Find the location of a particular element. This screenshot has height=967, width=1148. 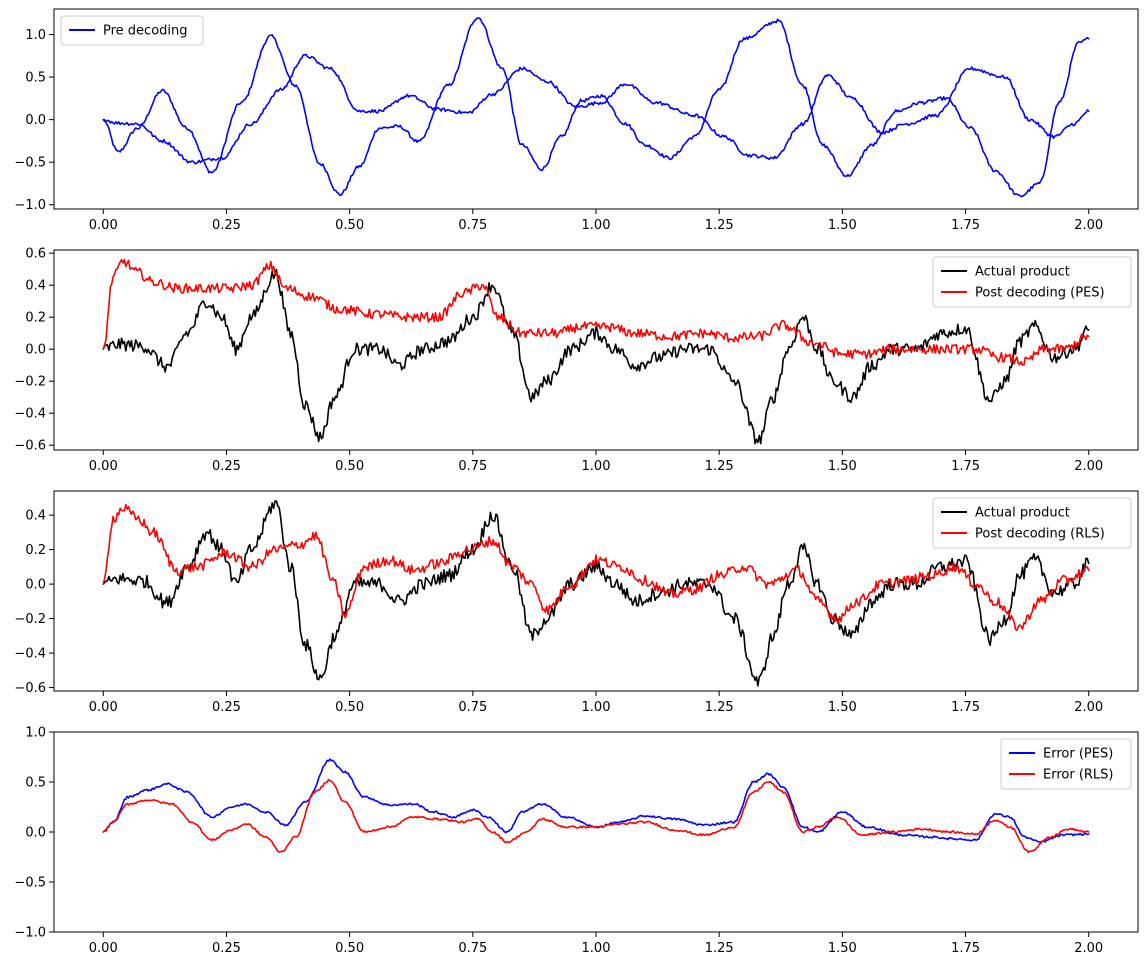

legend-label: Error (RLS) is located at coordinates (1078, 775).